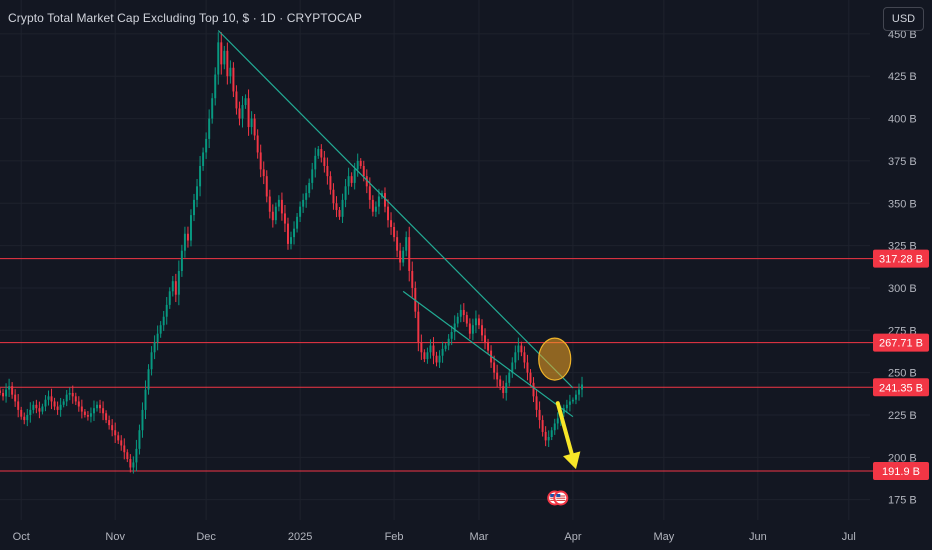 Image resolution: width=932 pixels, height=550 pixels. I want to click on y-tick-label: 200 B, so click(902, 458).